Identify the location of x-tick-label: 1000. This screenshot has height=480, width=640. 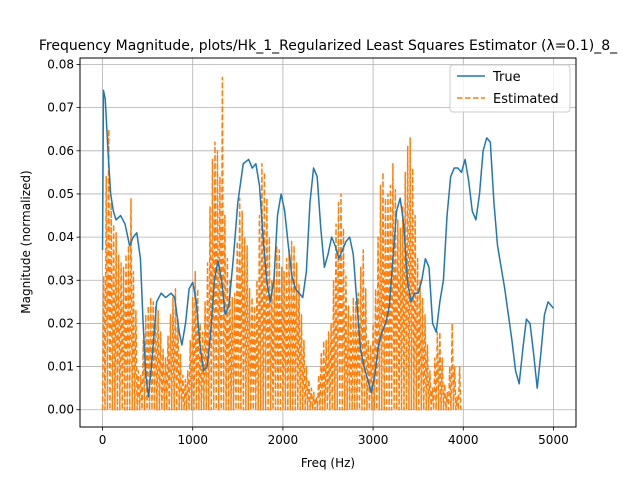
(192, 440).